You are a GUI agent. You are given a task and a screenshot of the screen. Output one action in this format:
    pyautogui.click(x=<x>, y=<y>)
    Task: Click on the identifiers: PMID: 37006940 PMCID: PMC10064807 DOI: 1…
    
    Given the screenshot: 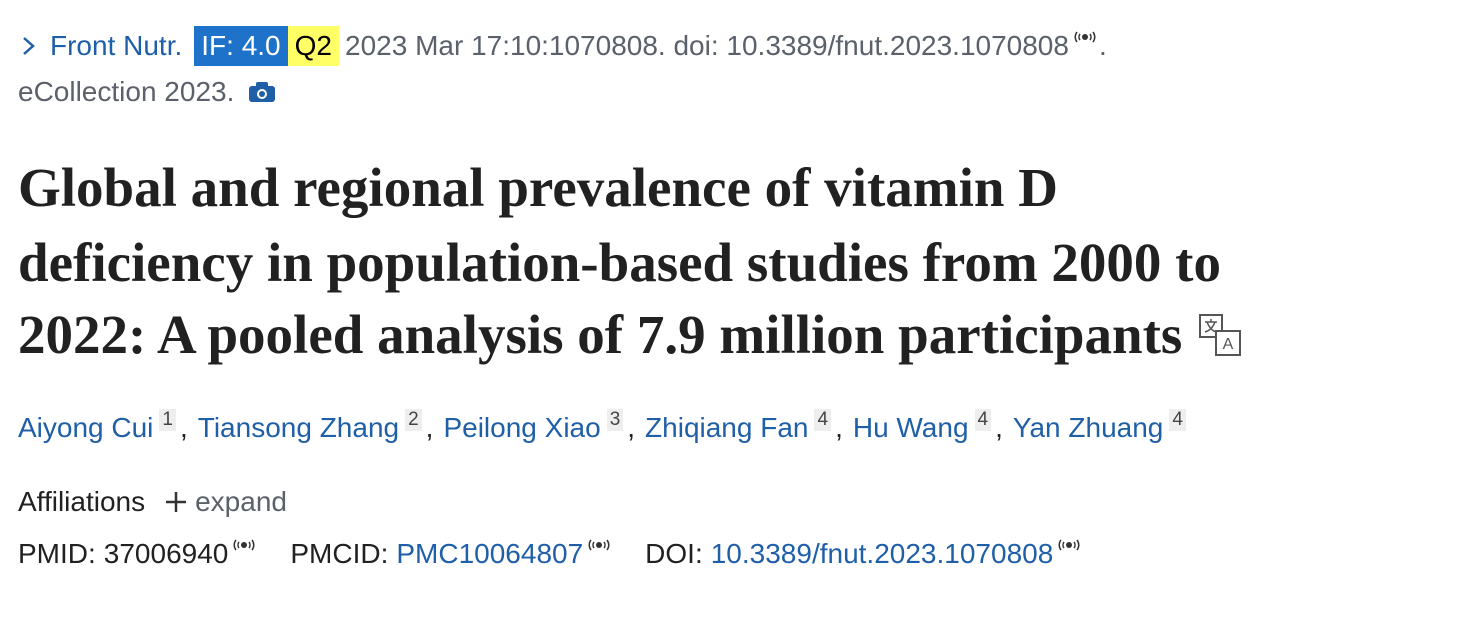 What is the action you would take?
    pyautogui.click(x=550, y=554)
    